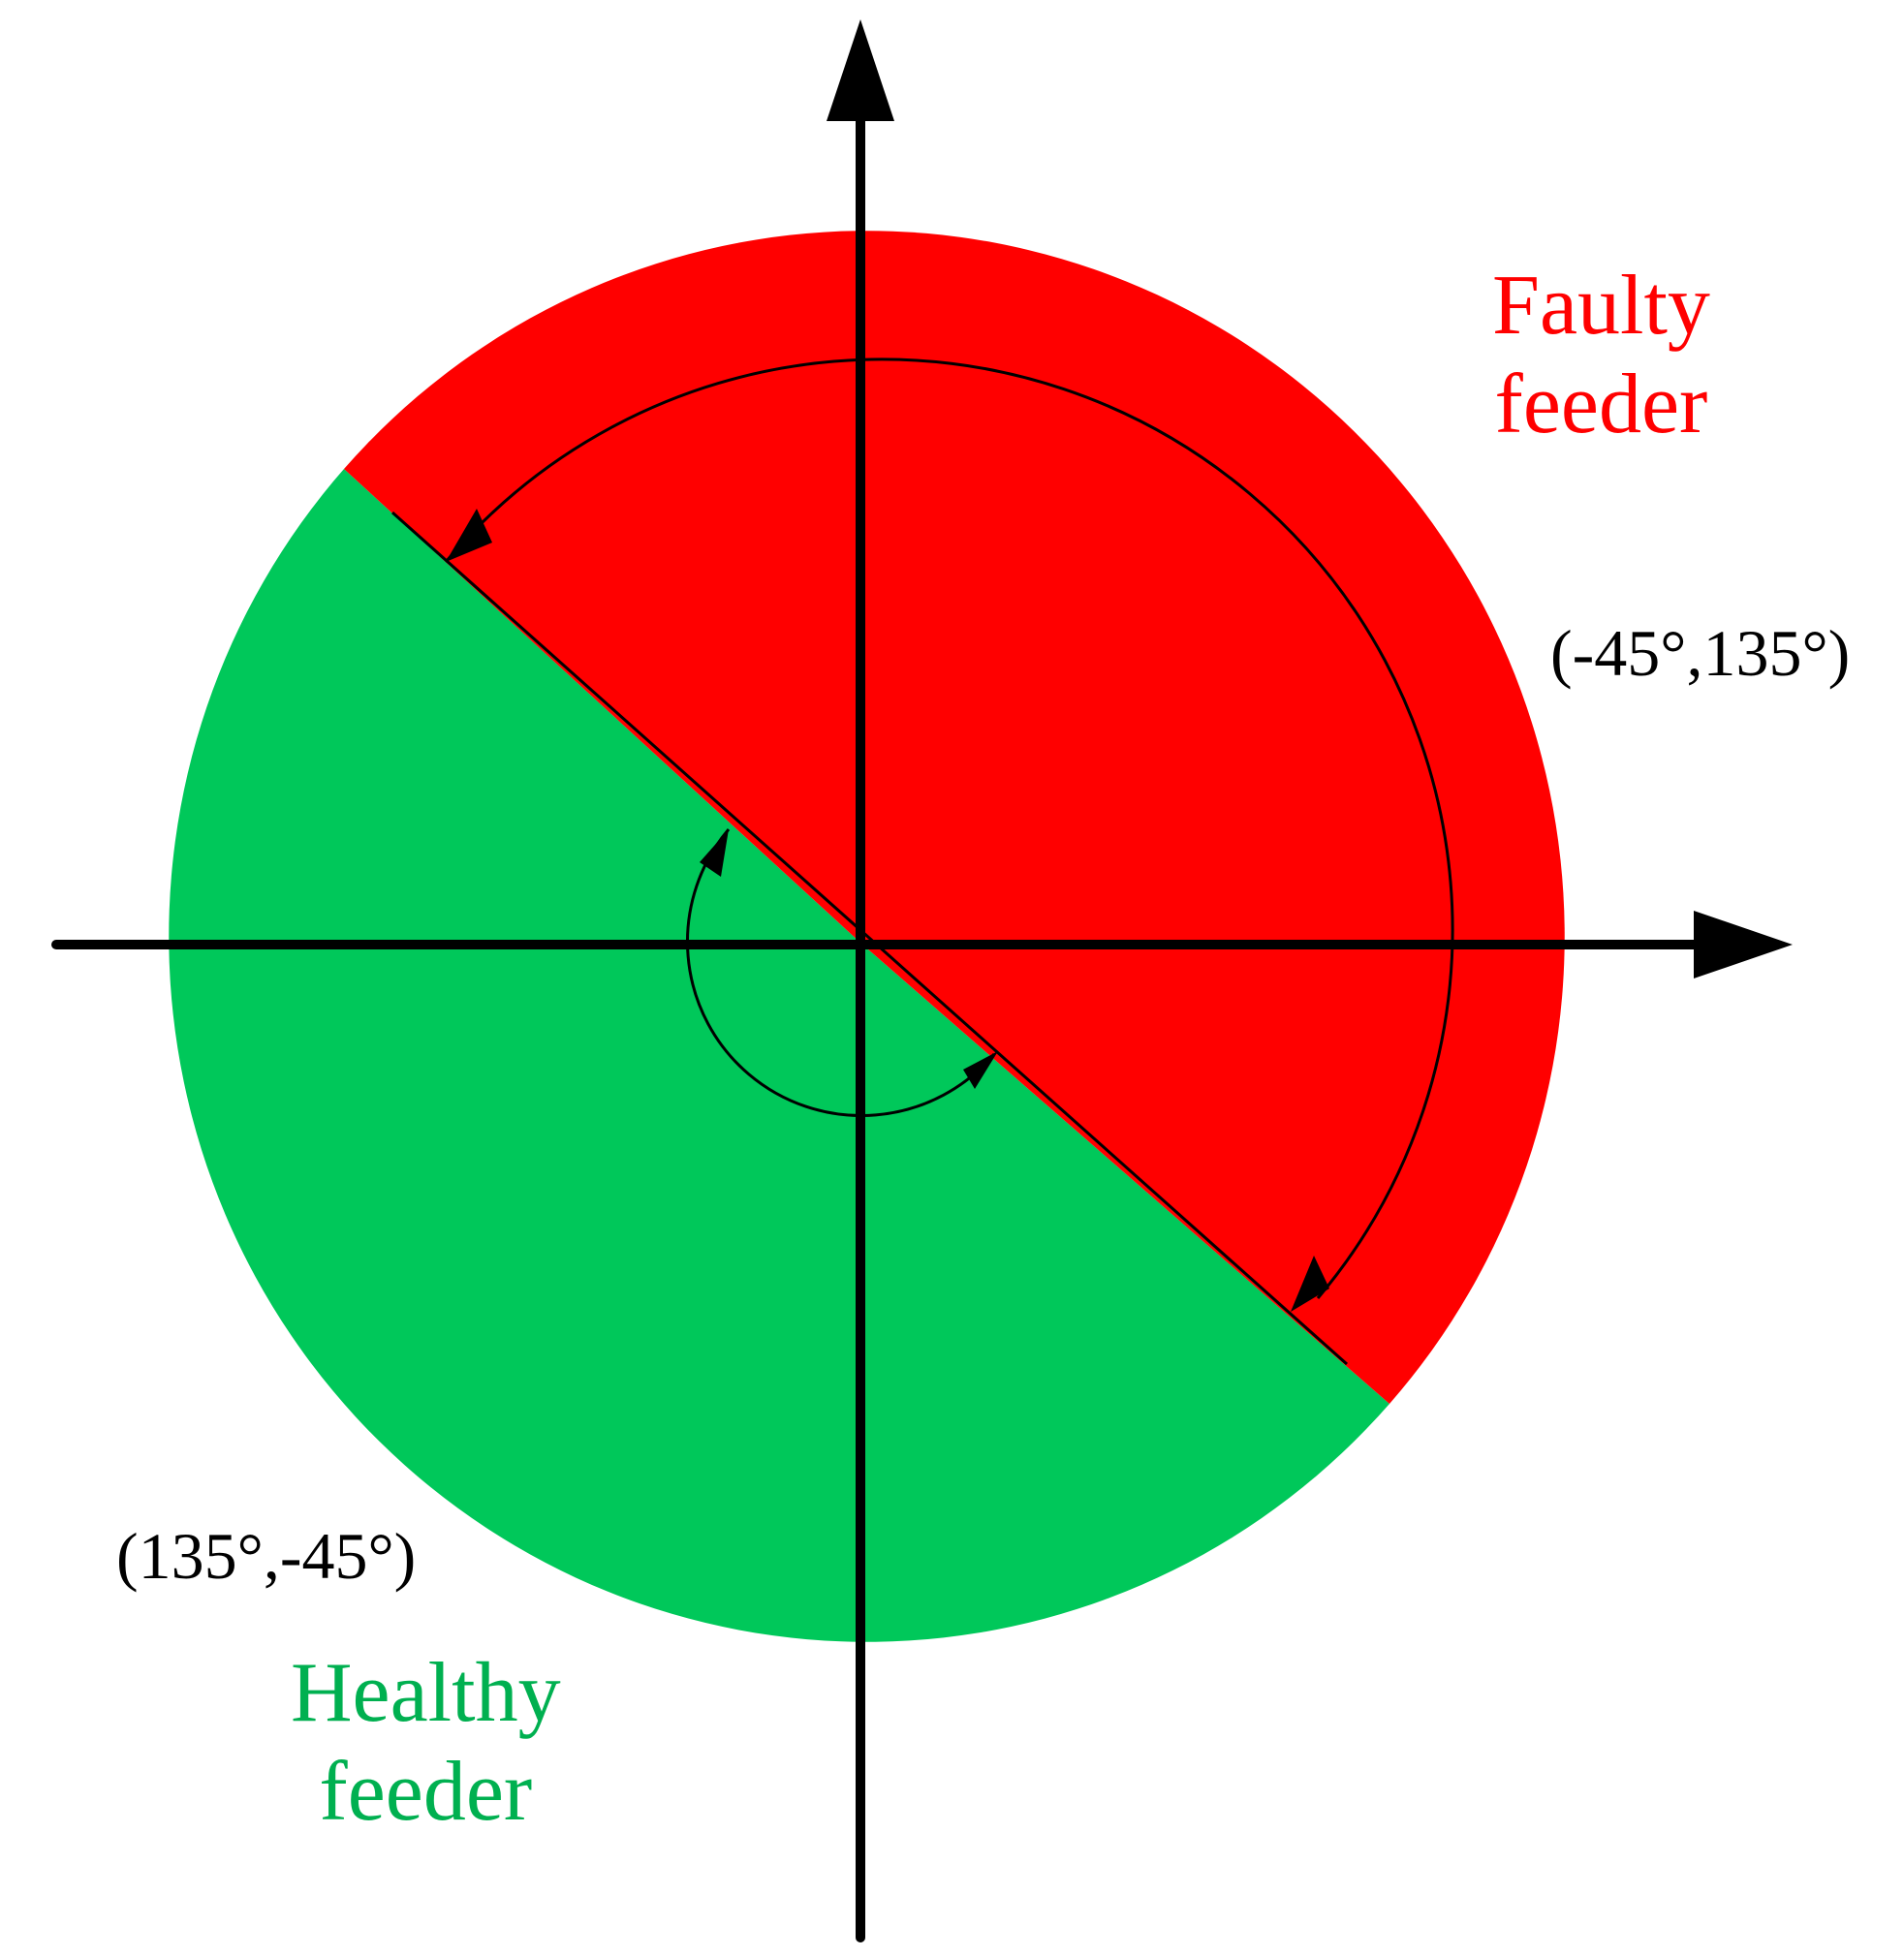 Image resolution: width=1904 pixels, height=1957 pixels. What do you see at coordinates (981, 1070) in the screenshot?
I see `healthy-arc-arrowhead-lower` at bounding box center [981, 1070].